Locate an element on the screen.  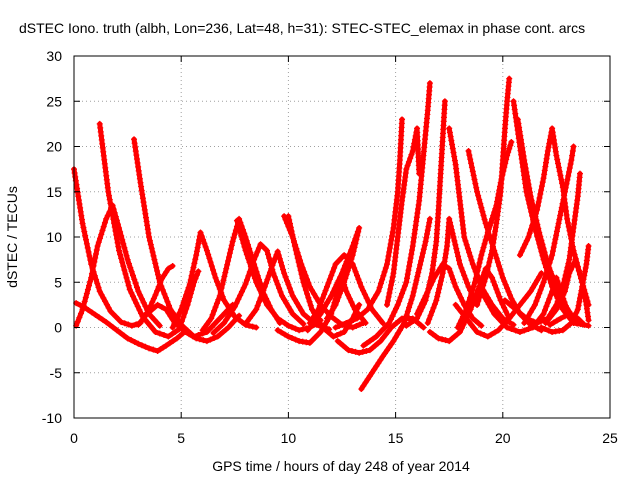
y-tick-label: 15 is located at coordinates (54, 192).